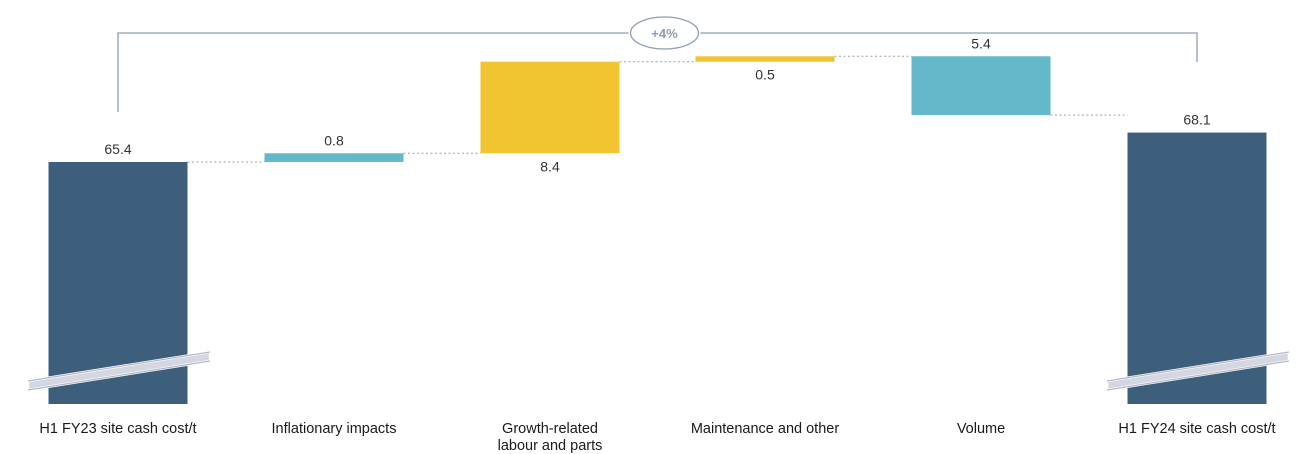  I want to click on value-label-5: 5.4, so click(981, 43).